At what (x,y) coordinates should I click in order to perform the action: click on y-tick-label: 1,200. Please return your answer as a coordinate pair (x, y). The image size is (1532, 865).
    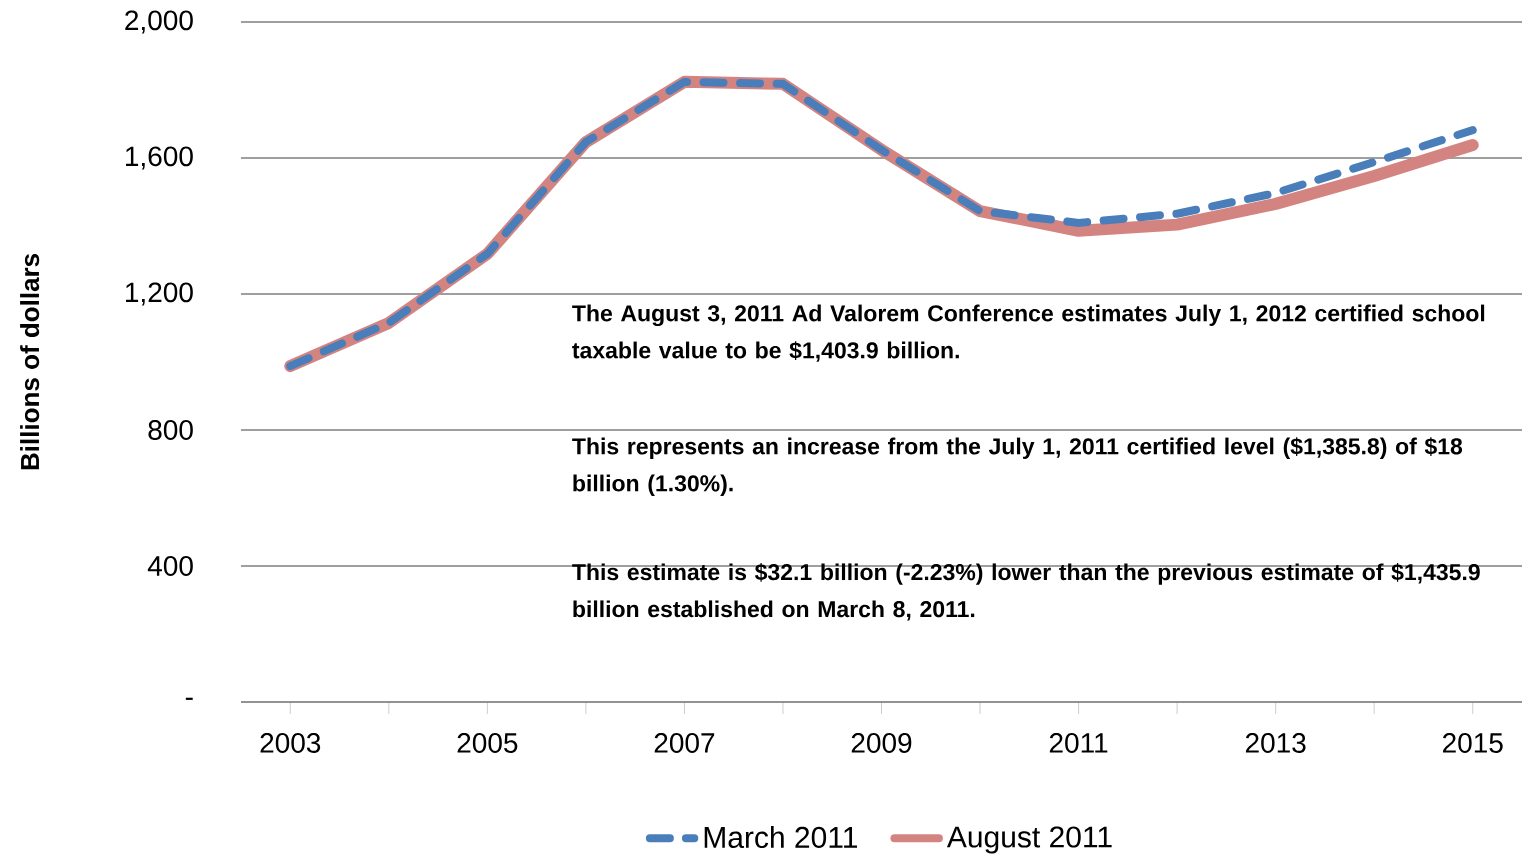
    Looking at the image, I should click on (159, 294).